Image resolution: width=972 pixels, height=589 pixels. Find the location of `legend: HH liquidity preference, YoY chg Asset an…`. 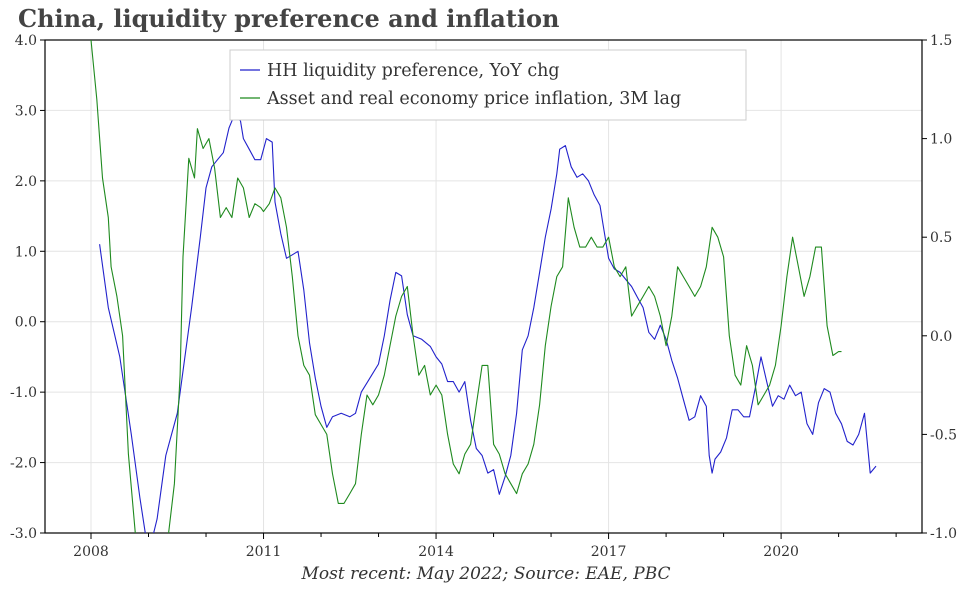

legend: HH liquidity preference, YoY chg Asset an… is located at coordinates (488, 85).